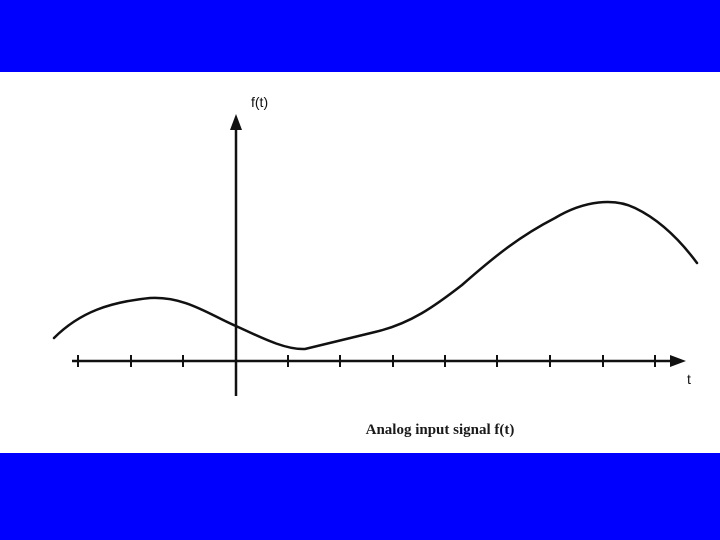  What do you see at coordinates (366, 361) in the screenshot?
I see `x-axis-ticks` at bounding box center [366, 361].